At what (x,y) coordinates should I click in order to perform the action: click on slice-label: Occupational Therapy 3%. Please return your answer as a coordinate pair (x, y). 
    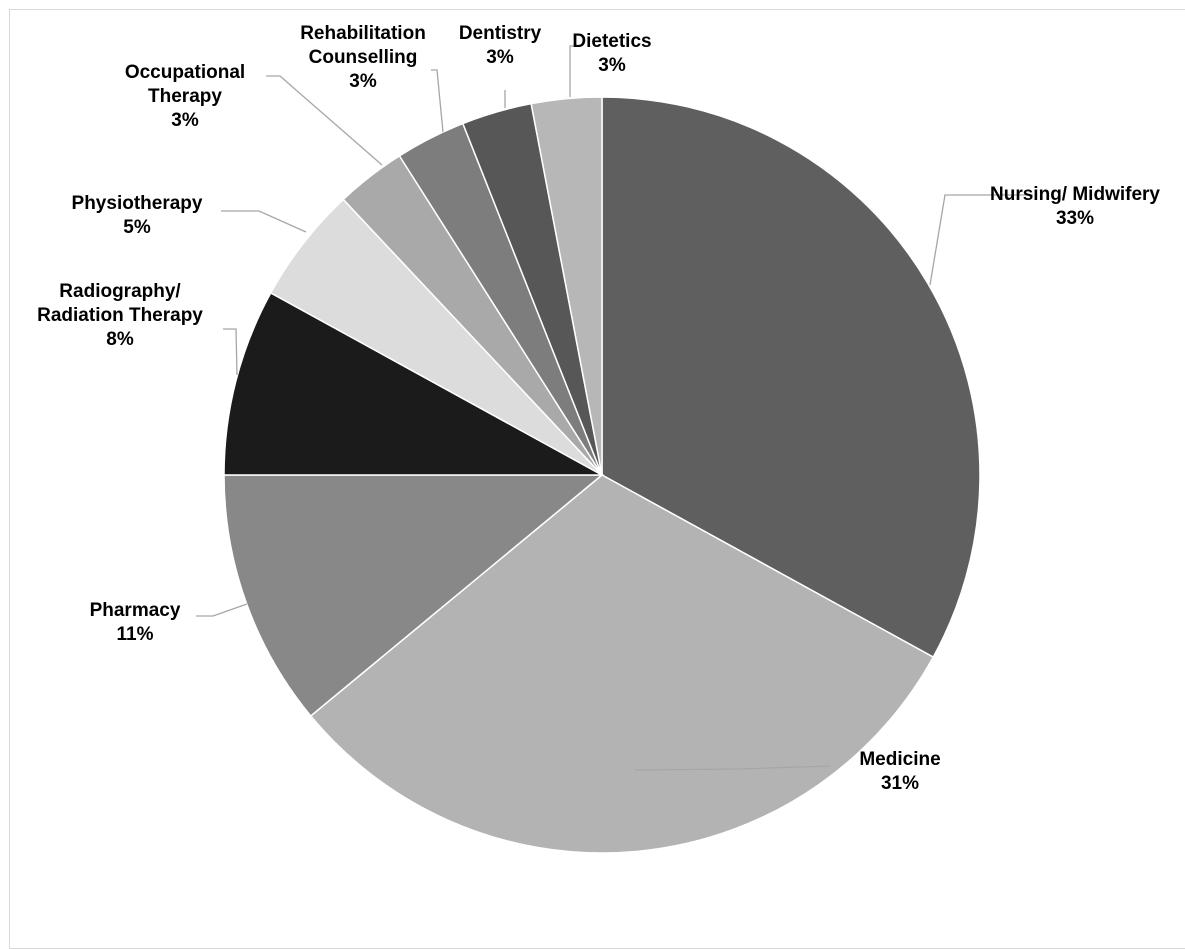
    Looking at the image, I should click on (185, 96).